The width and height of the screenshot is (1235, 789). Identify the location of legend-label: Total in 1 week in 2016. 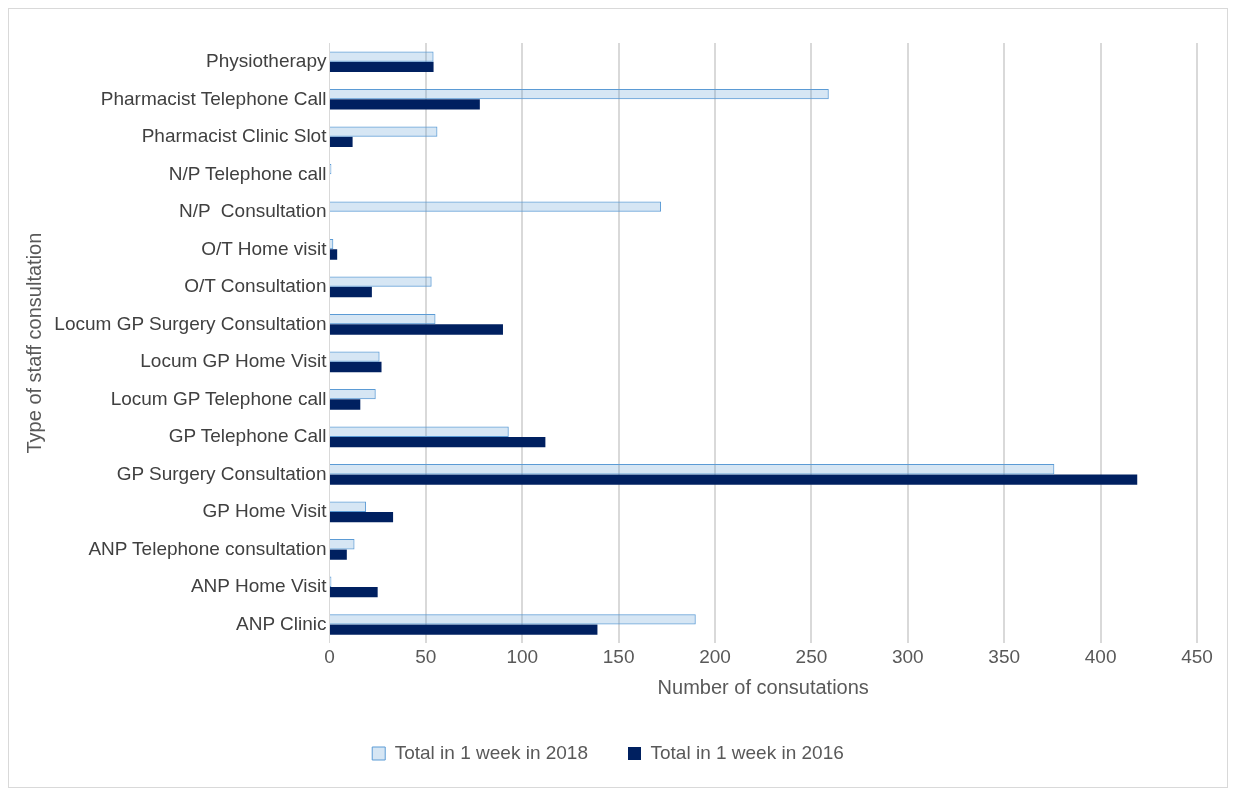
(747, 752).